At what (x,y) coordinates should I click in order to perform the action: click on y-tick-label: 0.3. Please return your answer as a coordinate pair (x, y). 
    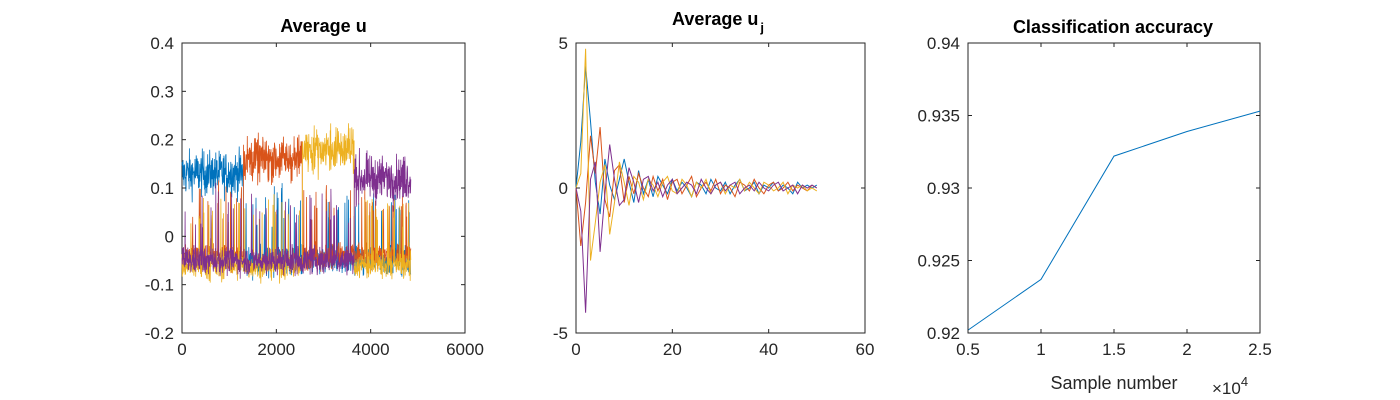
    Looking at the image, I should click on (162, 91).